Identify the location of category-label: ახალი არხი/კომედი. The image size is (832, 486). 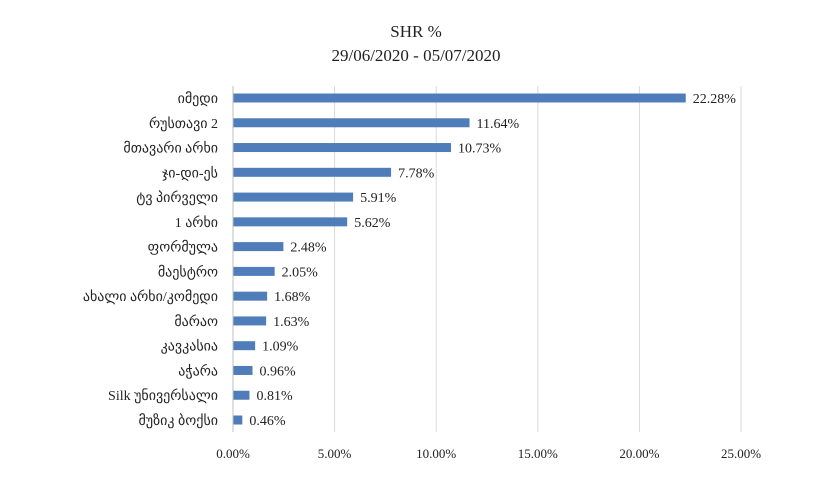
(150, 297).